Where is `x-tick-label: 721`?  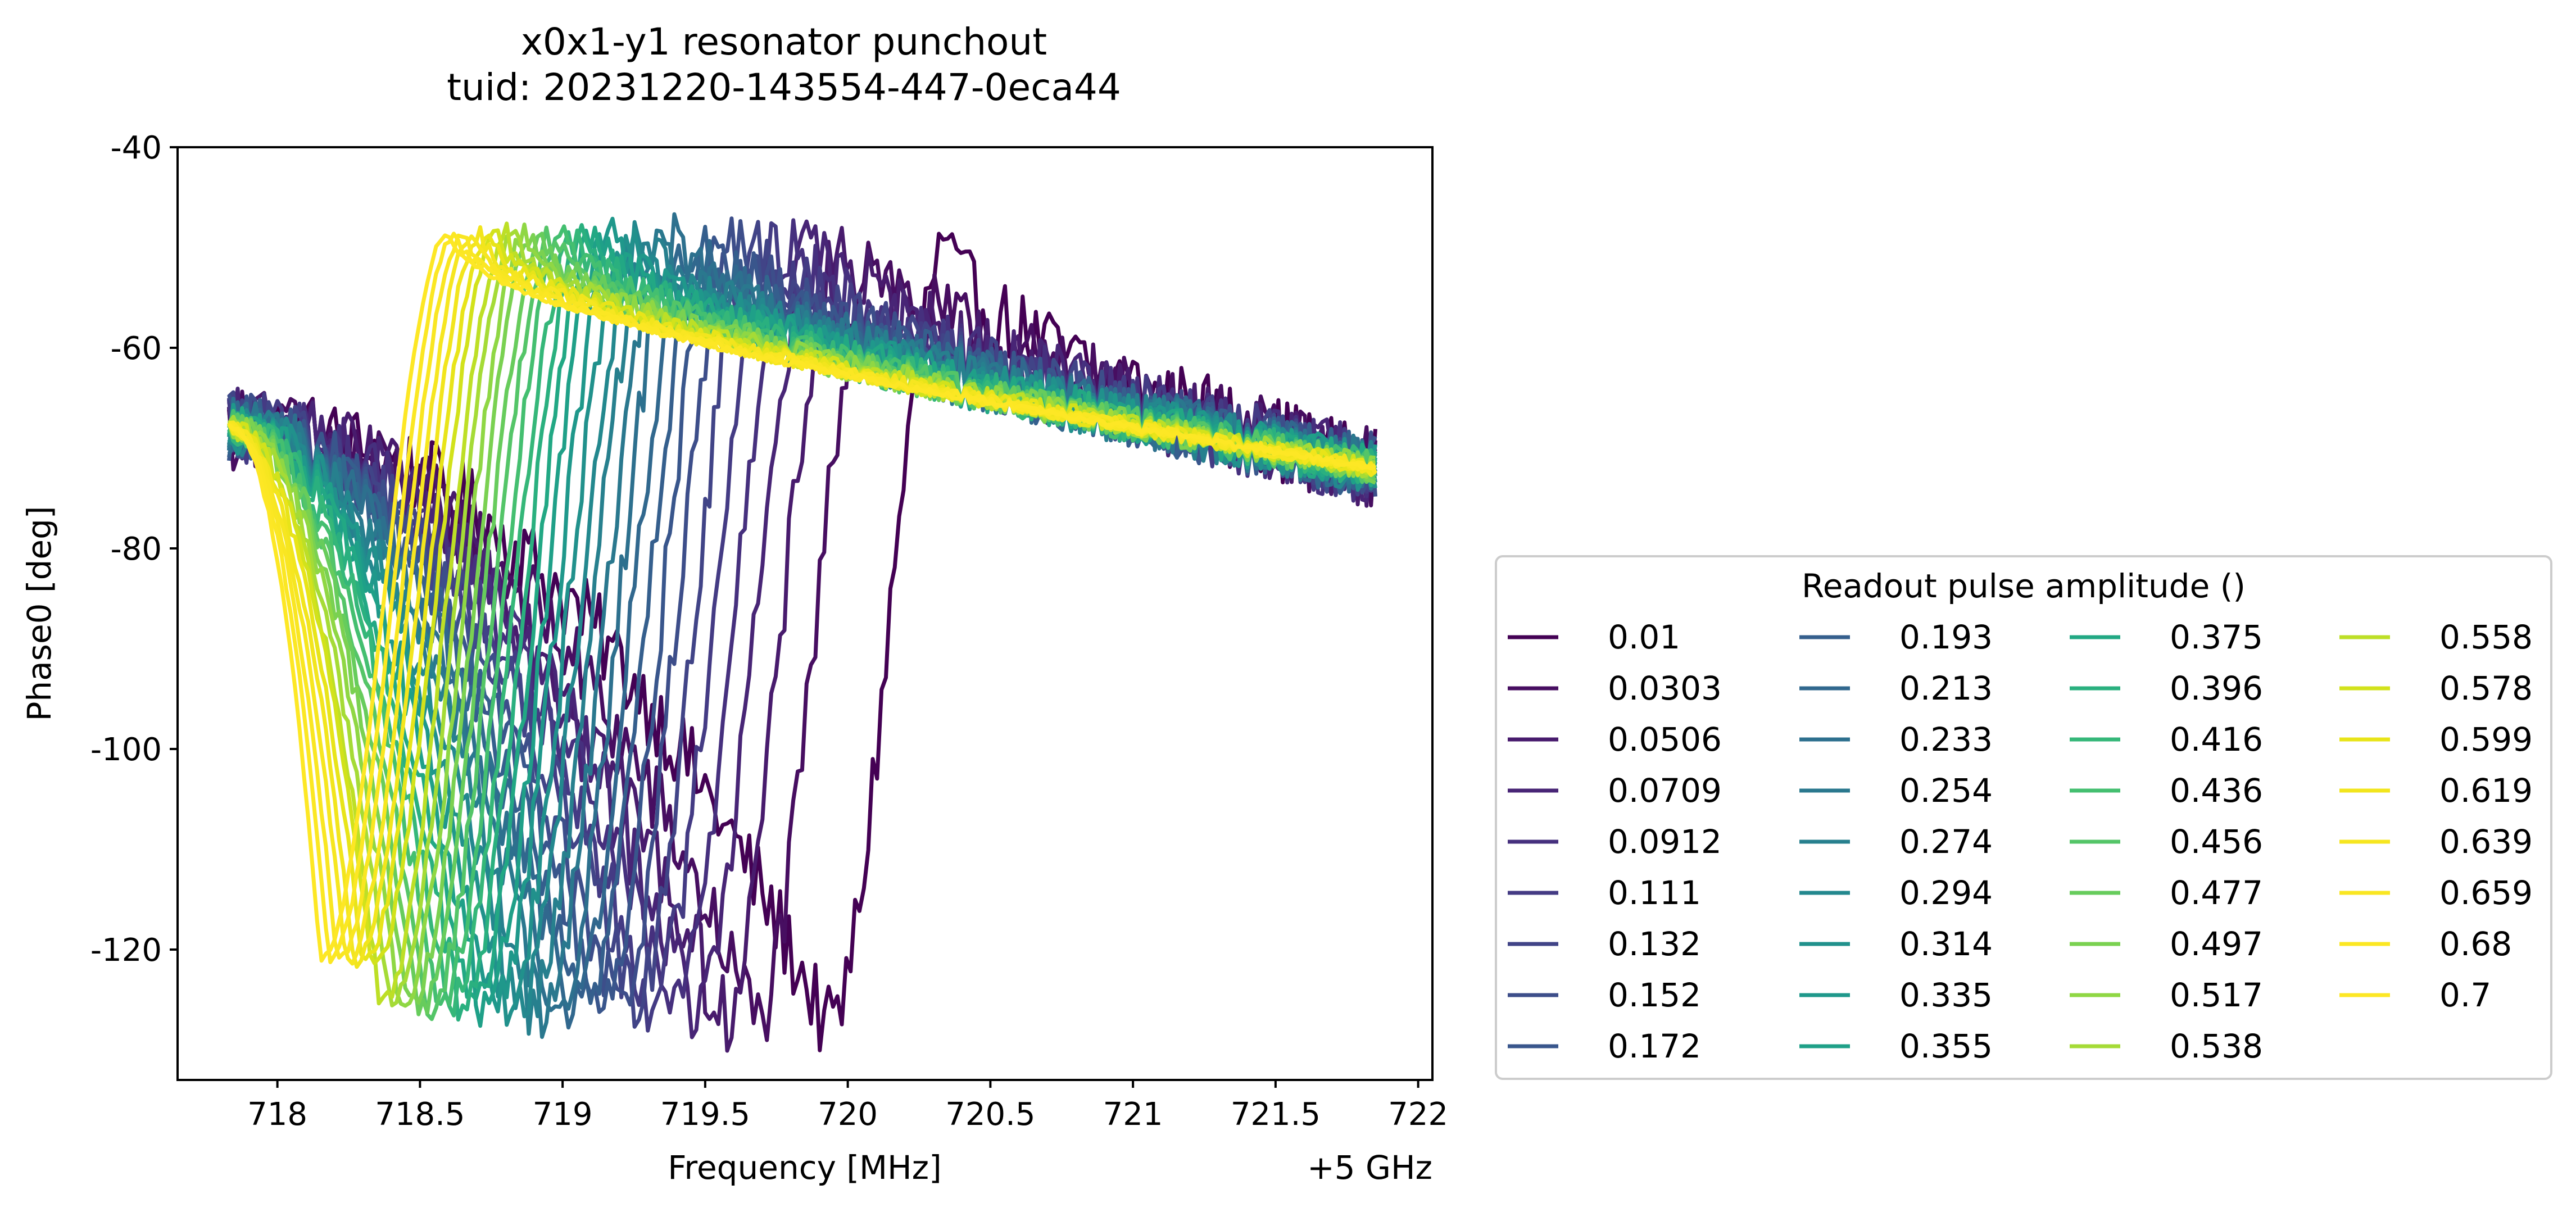
x-tick-label: 721 is located at coordinates (1133, 1114).